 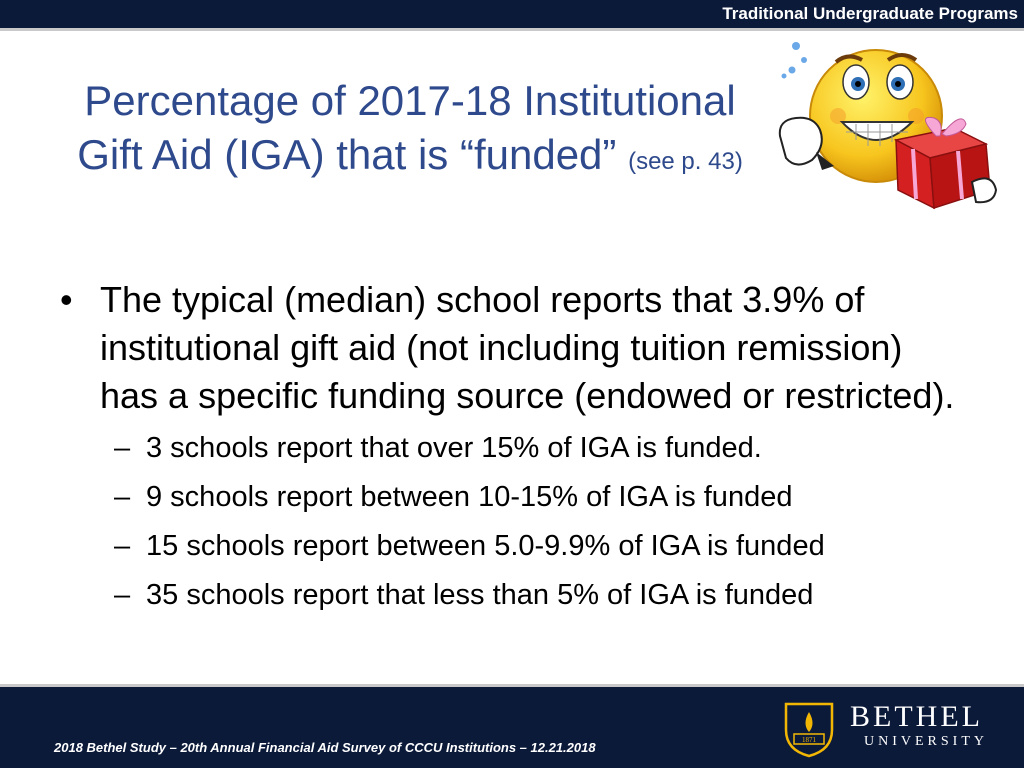 What do you see at coordinates (916, 716) in the screenshot?
I see `logo-wordmark: BETHEL` at bounding box center [916, 716].